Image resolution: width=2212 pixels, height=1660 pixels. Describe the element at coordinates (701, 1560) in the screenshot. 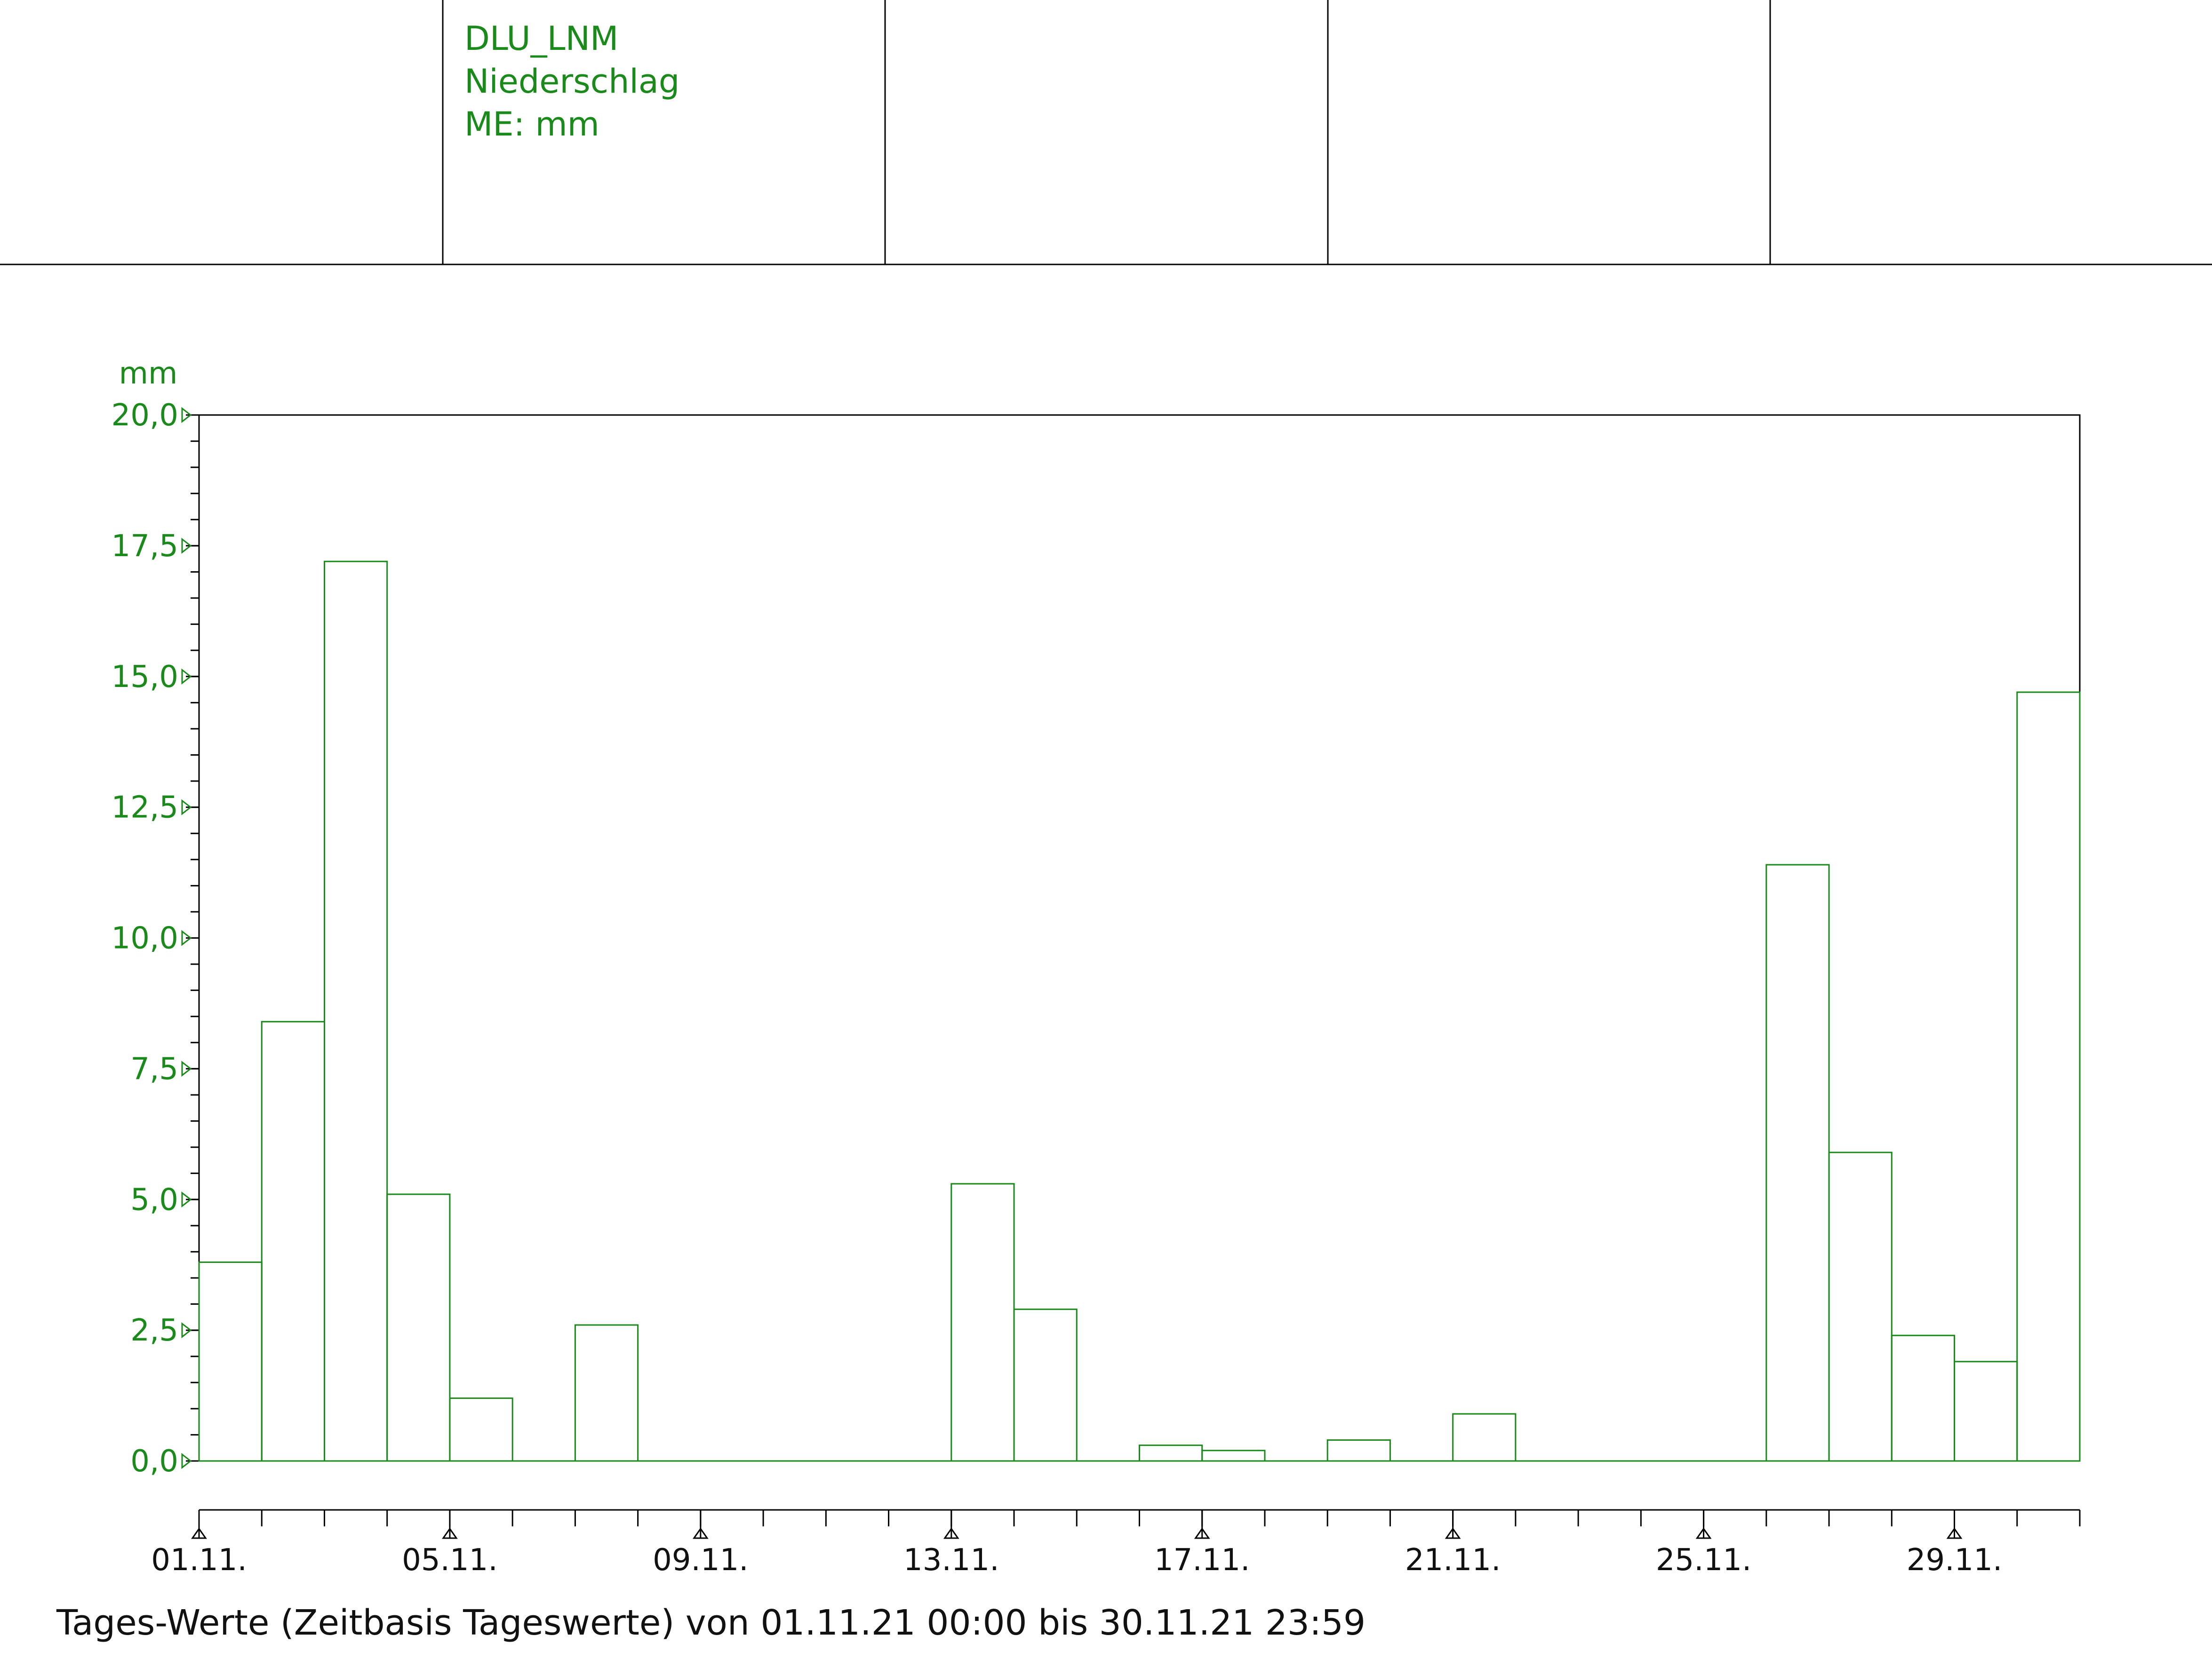

I see `x-tick-label: 09.11.` at that location.